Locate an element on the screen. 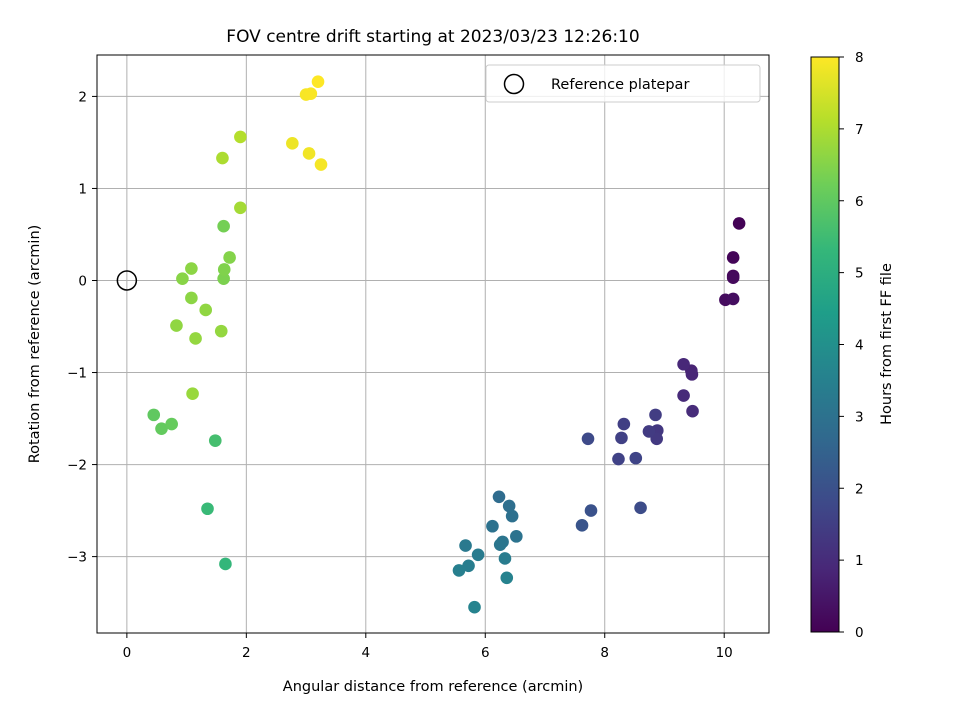 This screenshot has height=720, width=960. colorbar-tick-label: 5 is located at coordinates (859, 274).